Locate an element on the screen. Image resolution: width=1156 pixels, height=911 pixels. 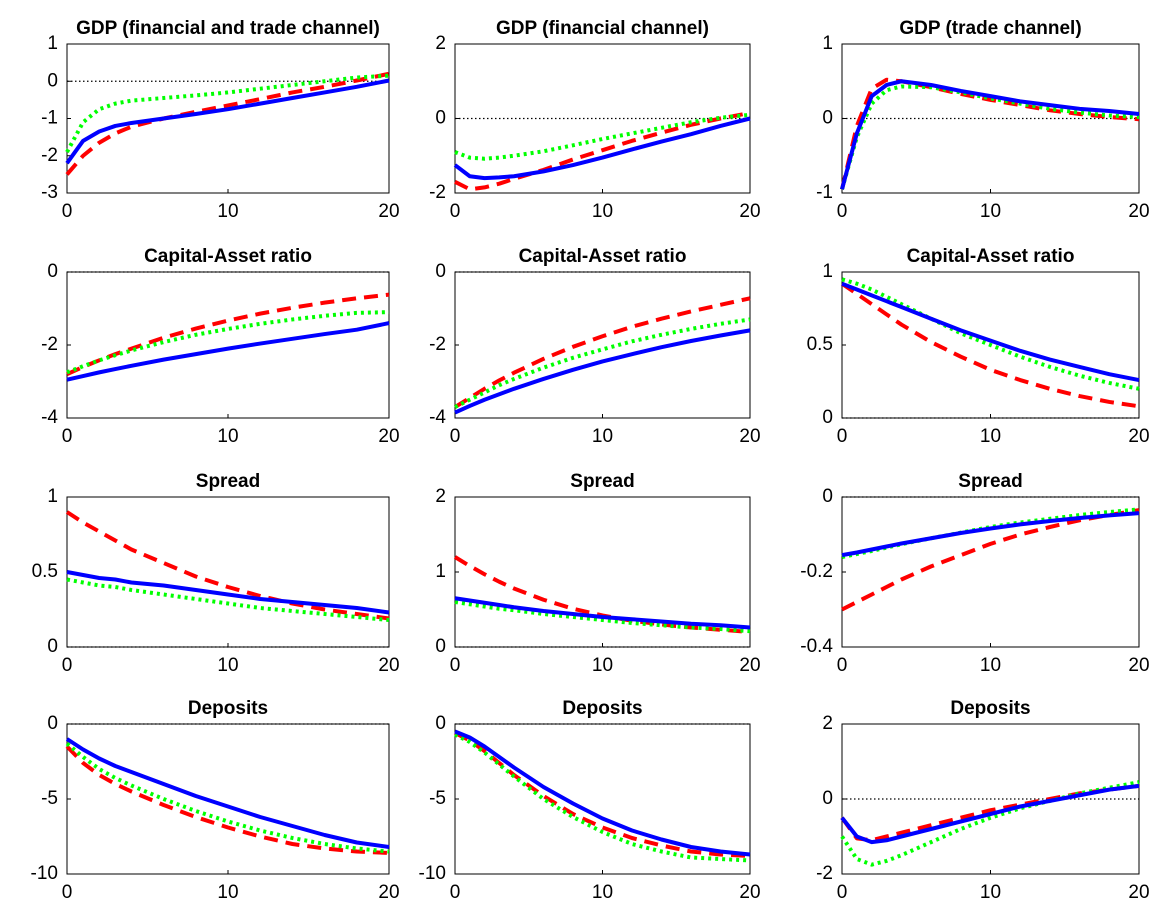
y-tick-label: 2 is located at coordinates (440, 496).